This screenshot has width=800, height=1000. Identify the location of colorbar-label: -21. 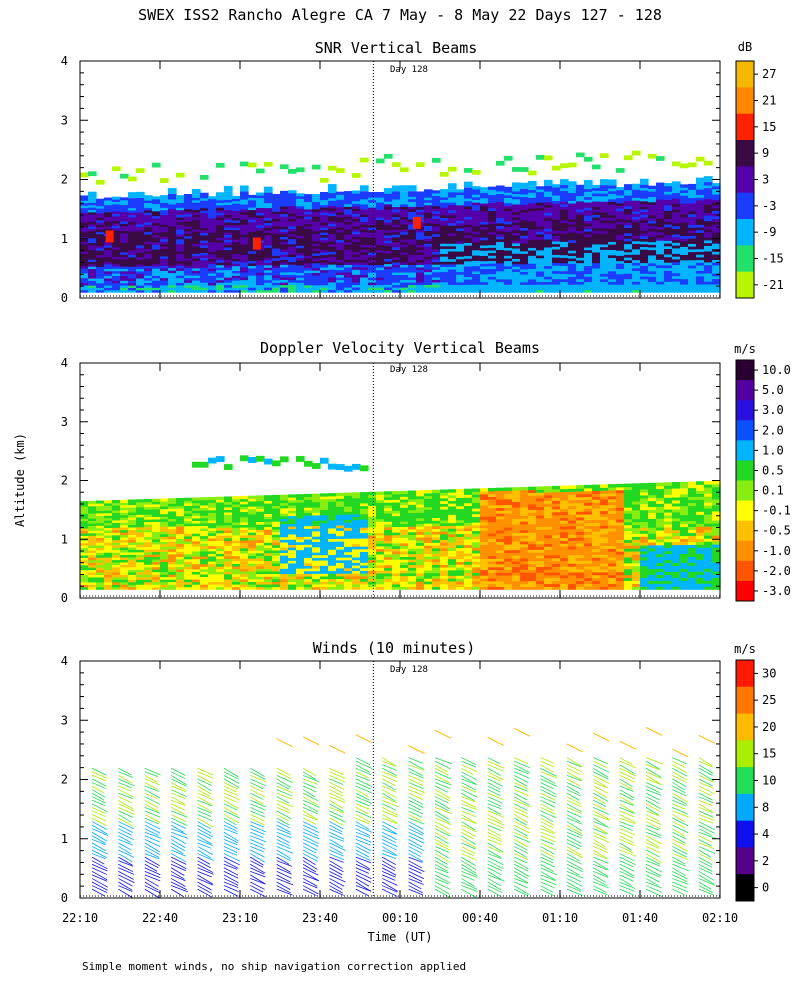
(773, 285).